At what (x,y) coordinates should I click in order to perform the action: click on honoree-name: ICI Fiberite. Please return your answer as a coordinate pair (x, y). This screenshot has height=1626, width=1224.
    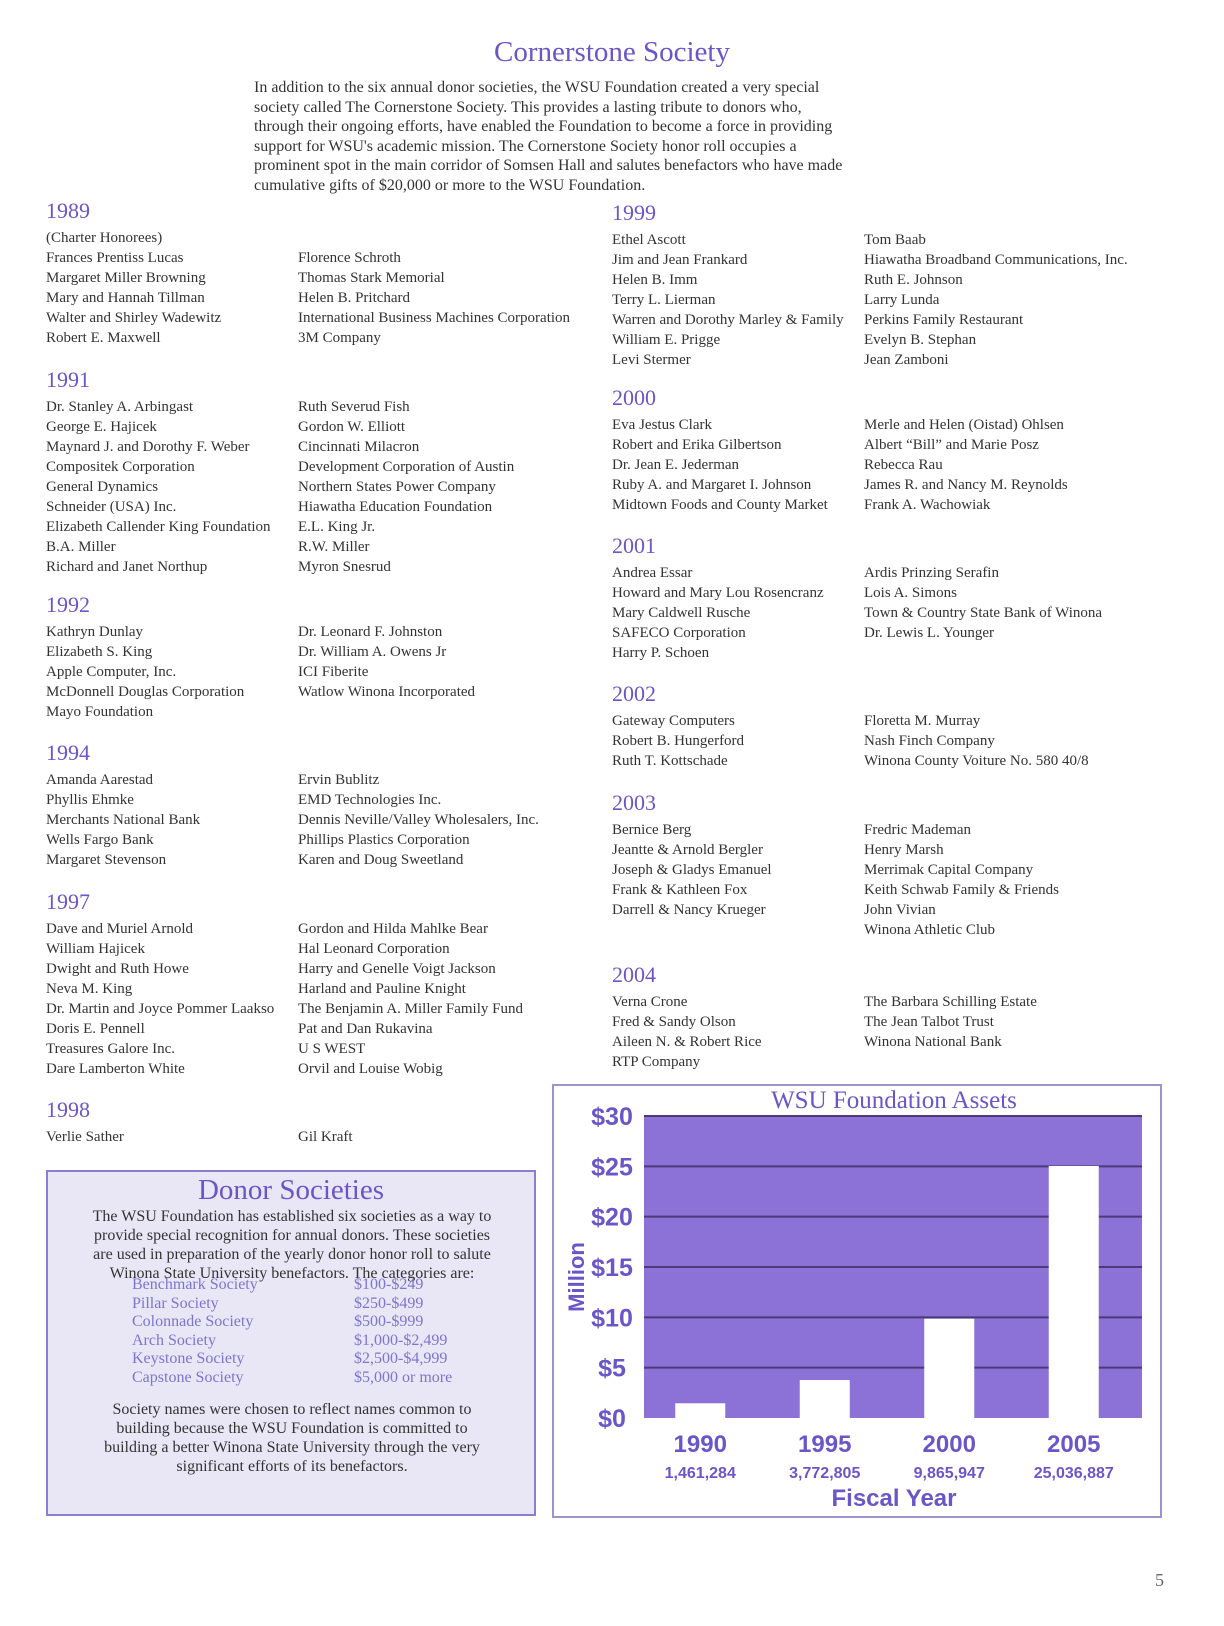
    Looking at the image, I should click on (333, 672).